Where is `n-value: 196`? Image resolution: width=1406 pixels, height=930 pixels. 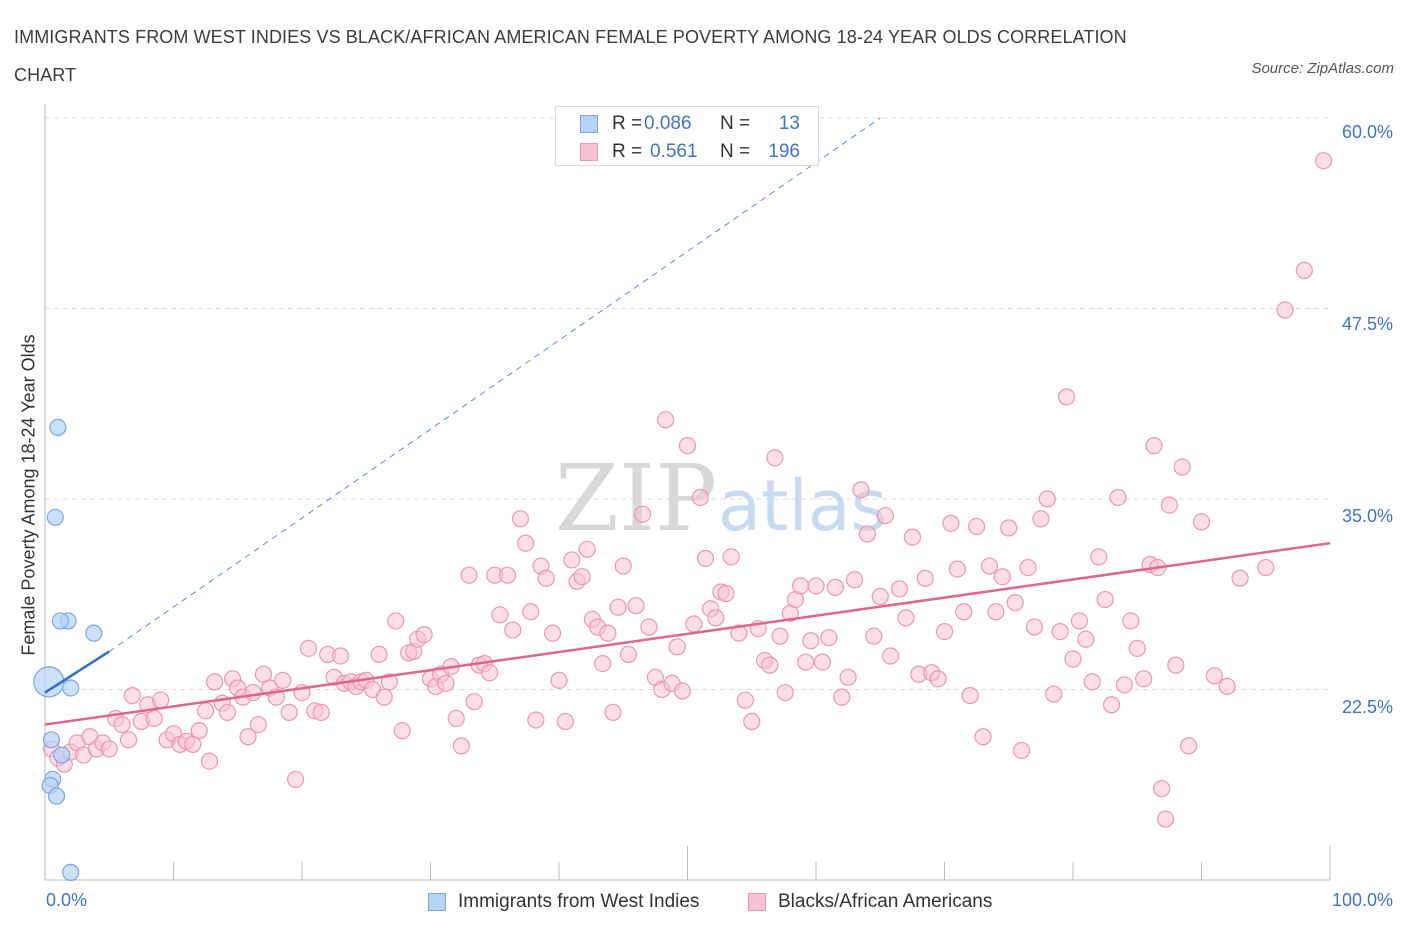
n-value: 196 is located at coordinates (784, 151).